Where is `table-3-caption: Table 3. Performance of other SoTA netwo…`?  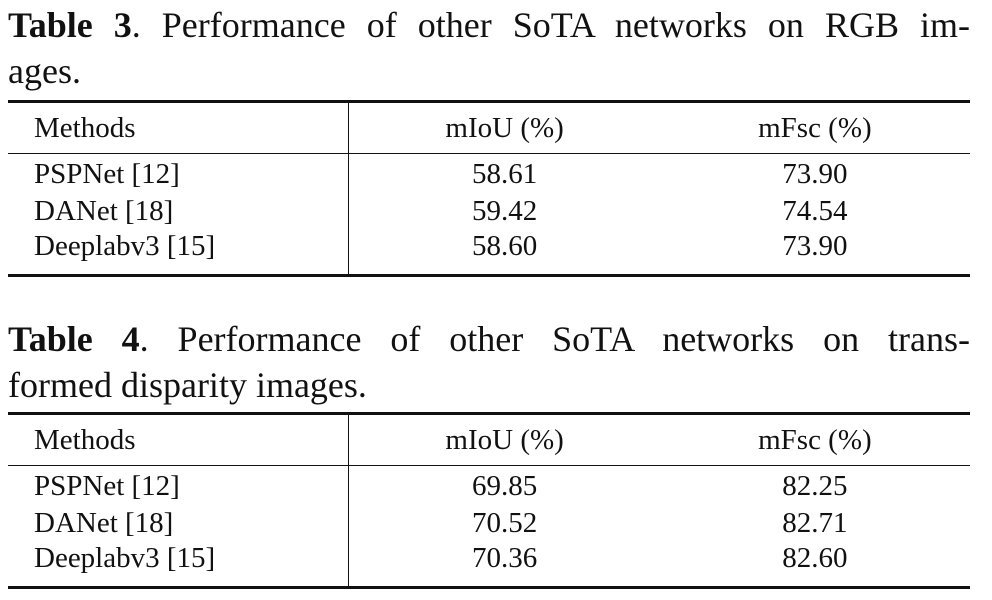
table-3-caption: Table 3. Performance of other SoTA netwo… is located at coordinates (489, 48).